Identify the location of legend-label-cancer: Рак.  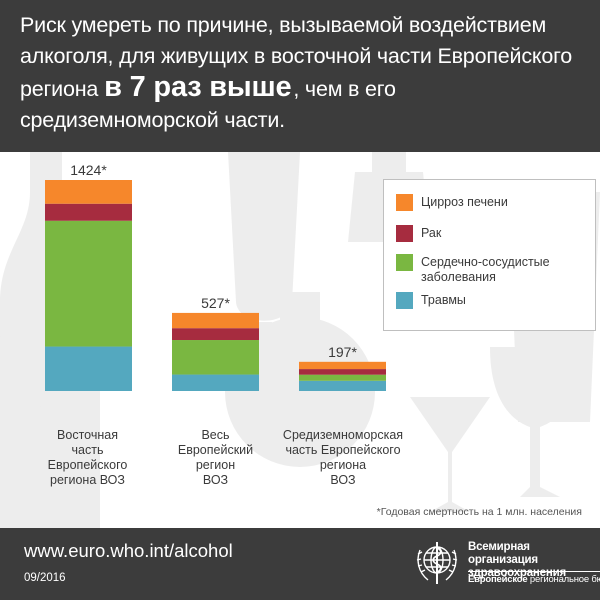
(431, 233).